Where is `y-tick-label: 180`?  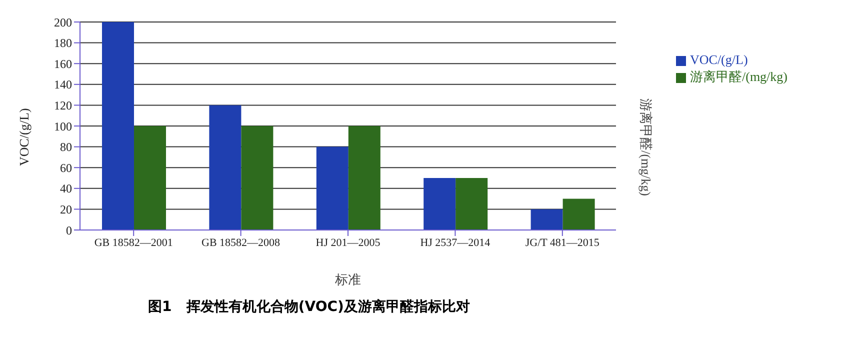
y-tick-label: 180 is located at coordinates (63, 43).